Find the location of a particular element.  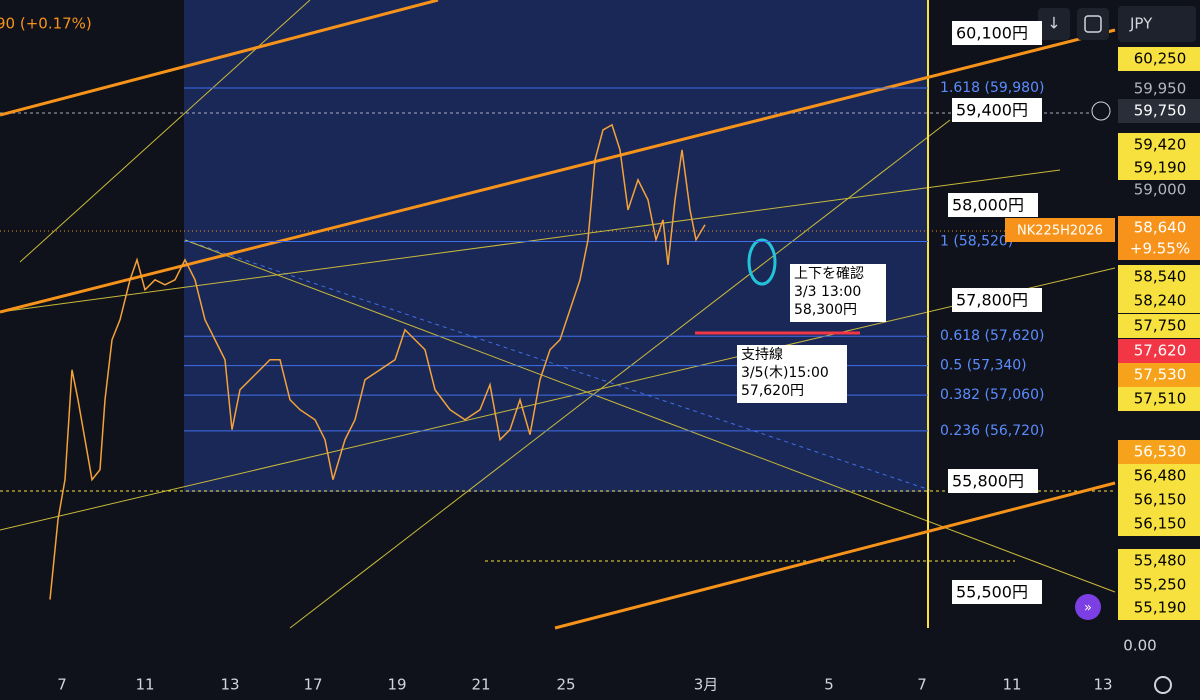

axis-label: 59,190 is located at coordinates (1160, 168).